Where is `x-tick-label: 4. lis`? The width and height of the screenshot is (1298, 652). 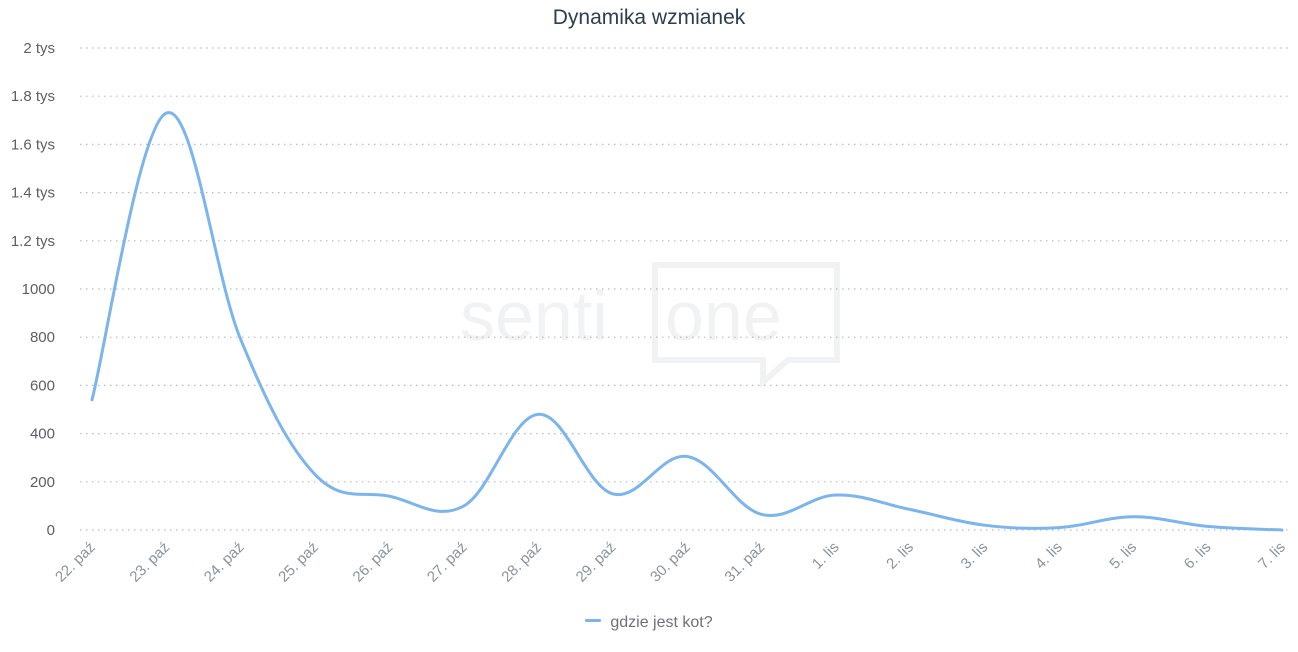
x-tick-label: 4. lis is located at coordinates (1049, 556).